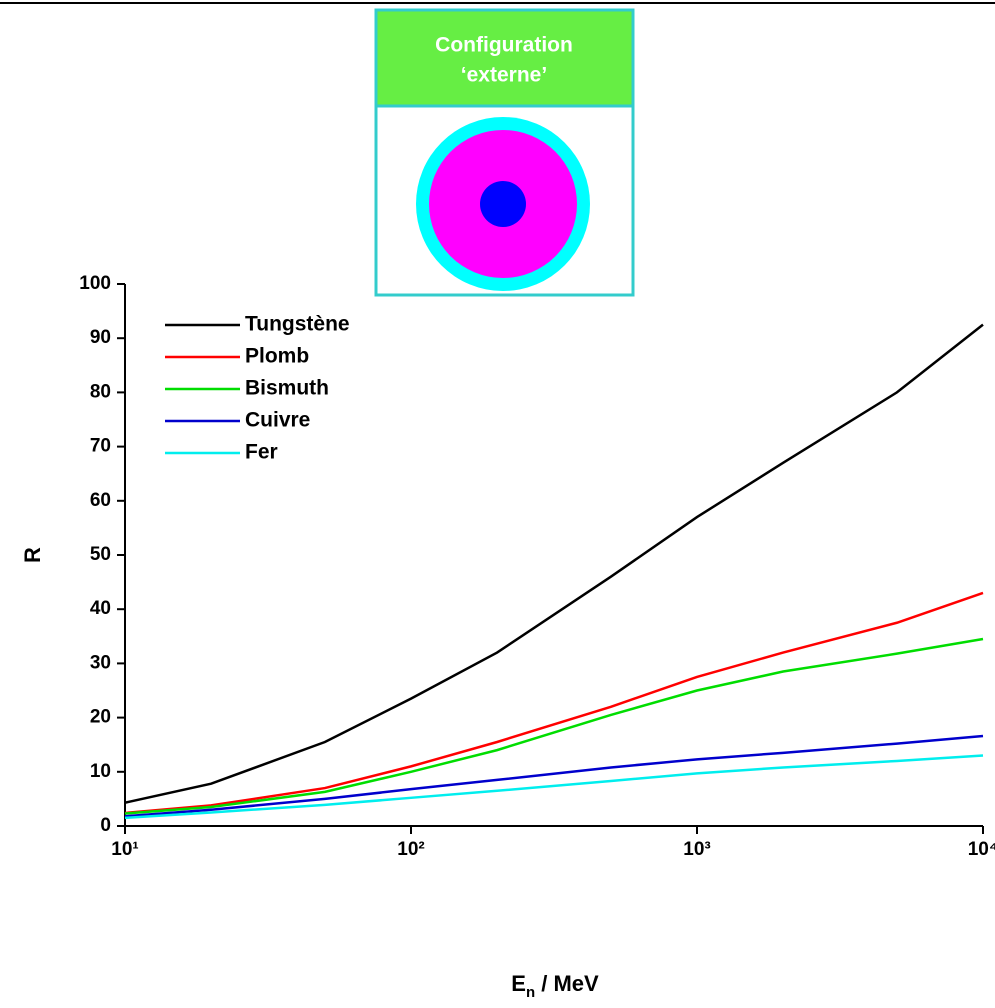 Image resolution: width=995 pixels, height=1008 pixels. Describe the element at coordinates (100, 554) in the screenshot. I see `y-tick-label: 50` at that location.